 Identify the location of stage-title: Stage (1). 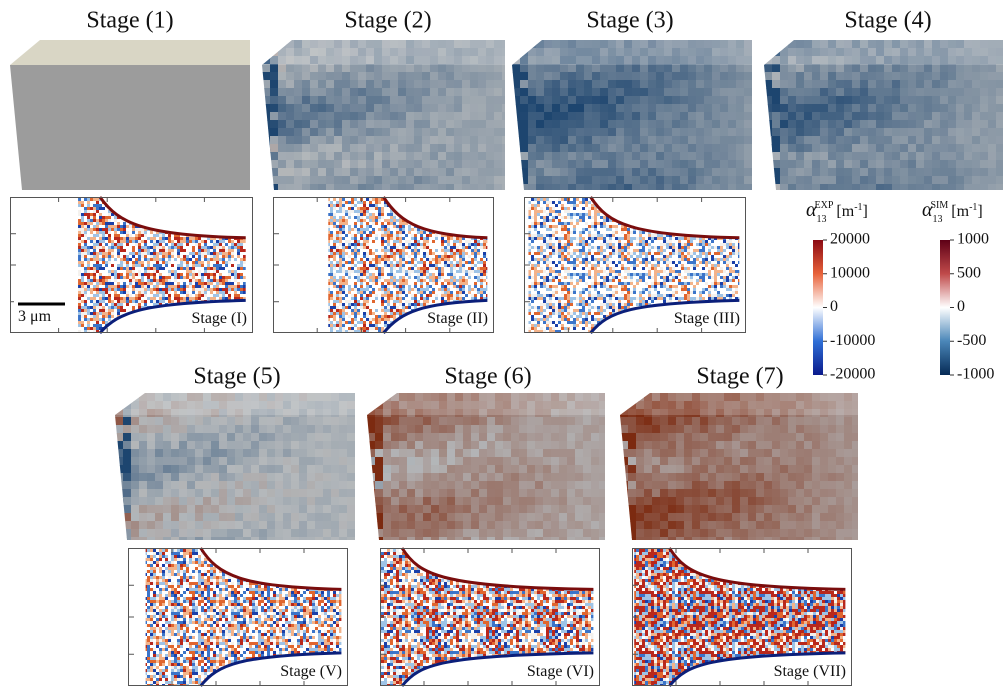
(129, 21).